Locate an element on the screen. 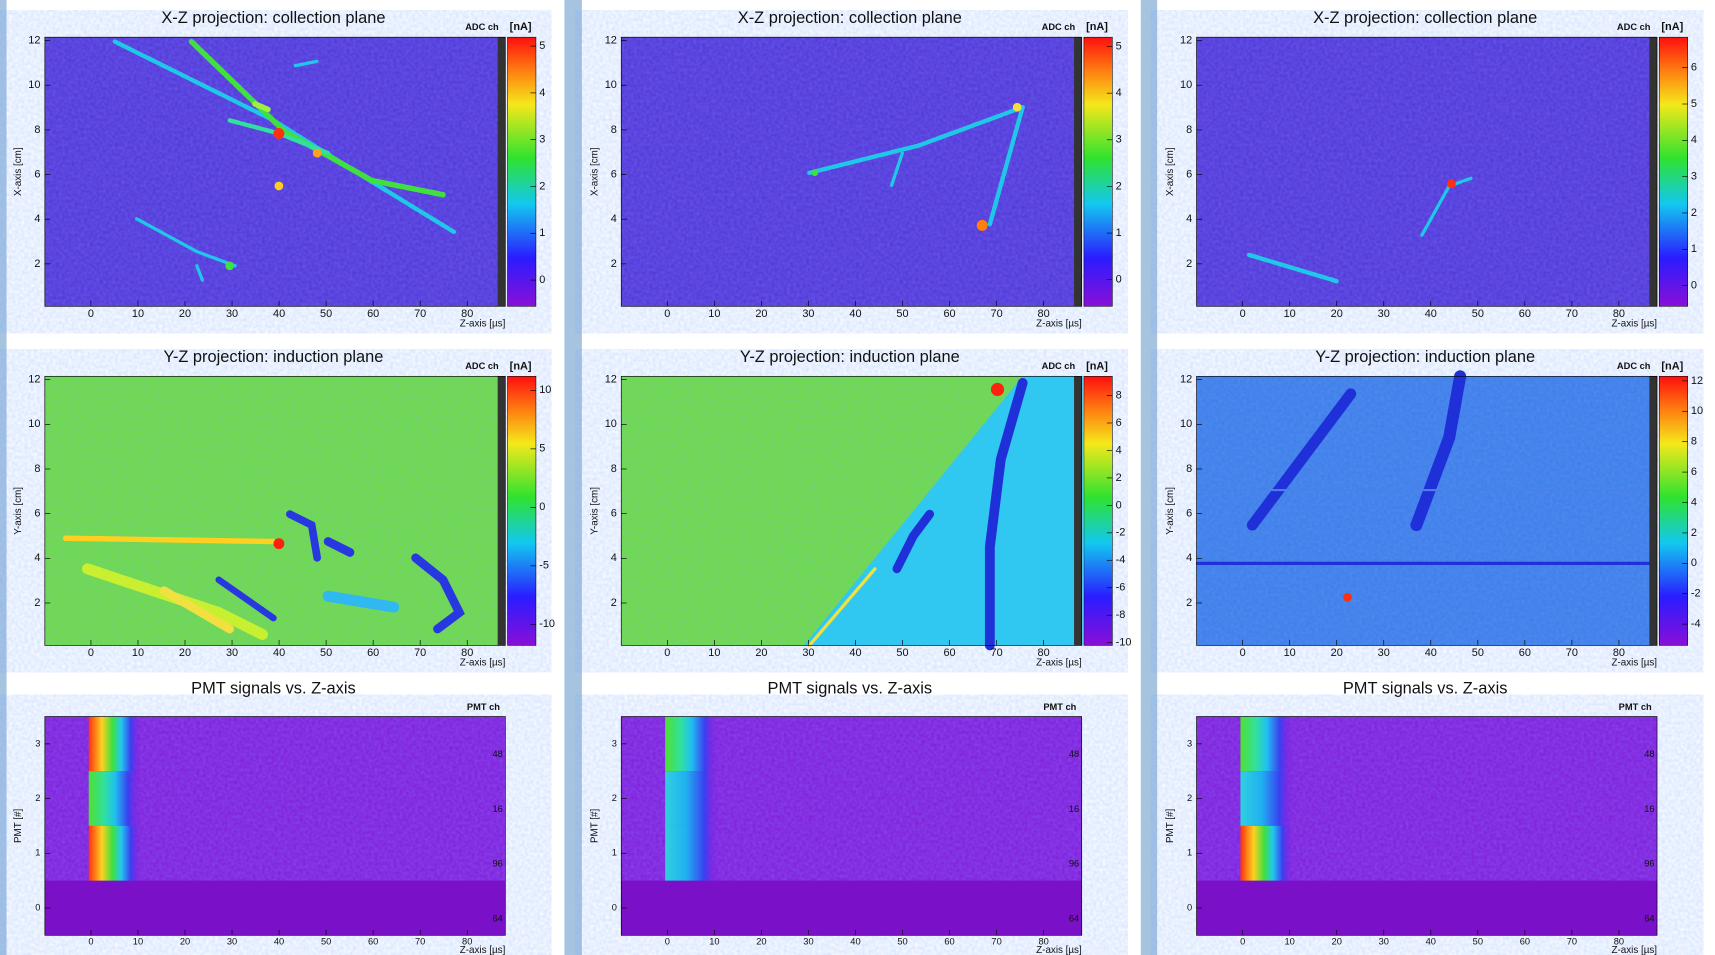 The width and height of the screenshot is (1715, 955). channel-strip is located at coordinates (1653, 511).